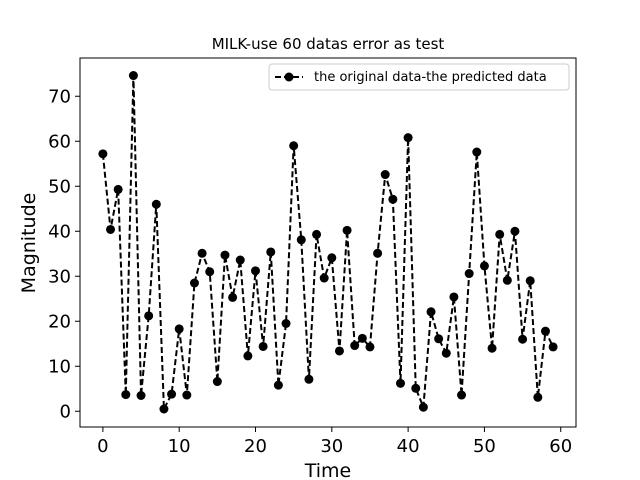 This screenshot has width=640, height=480. What do you see at coordinates (328, 470) in the screenshot?
I see `x-axis-label: Time` at bounding box center [328, 470].